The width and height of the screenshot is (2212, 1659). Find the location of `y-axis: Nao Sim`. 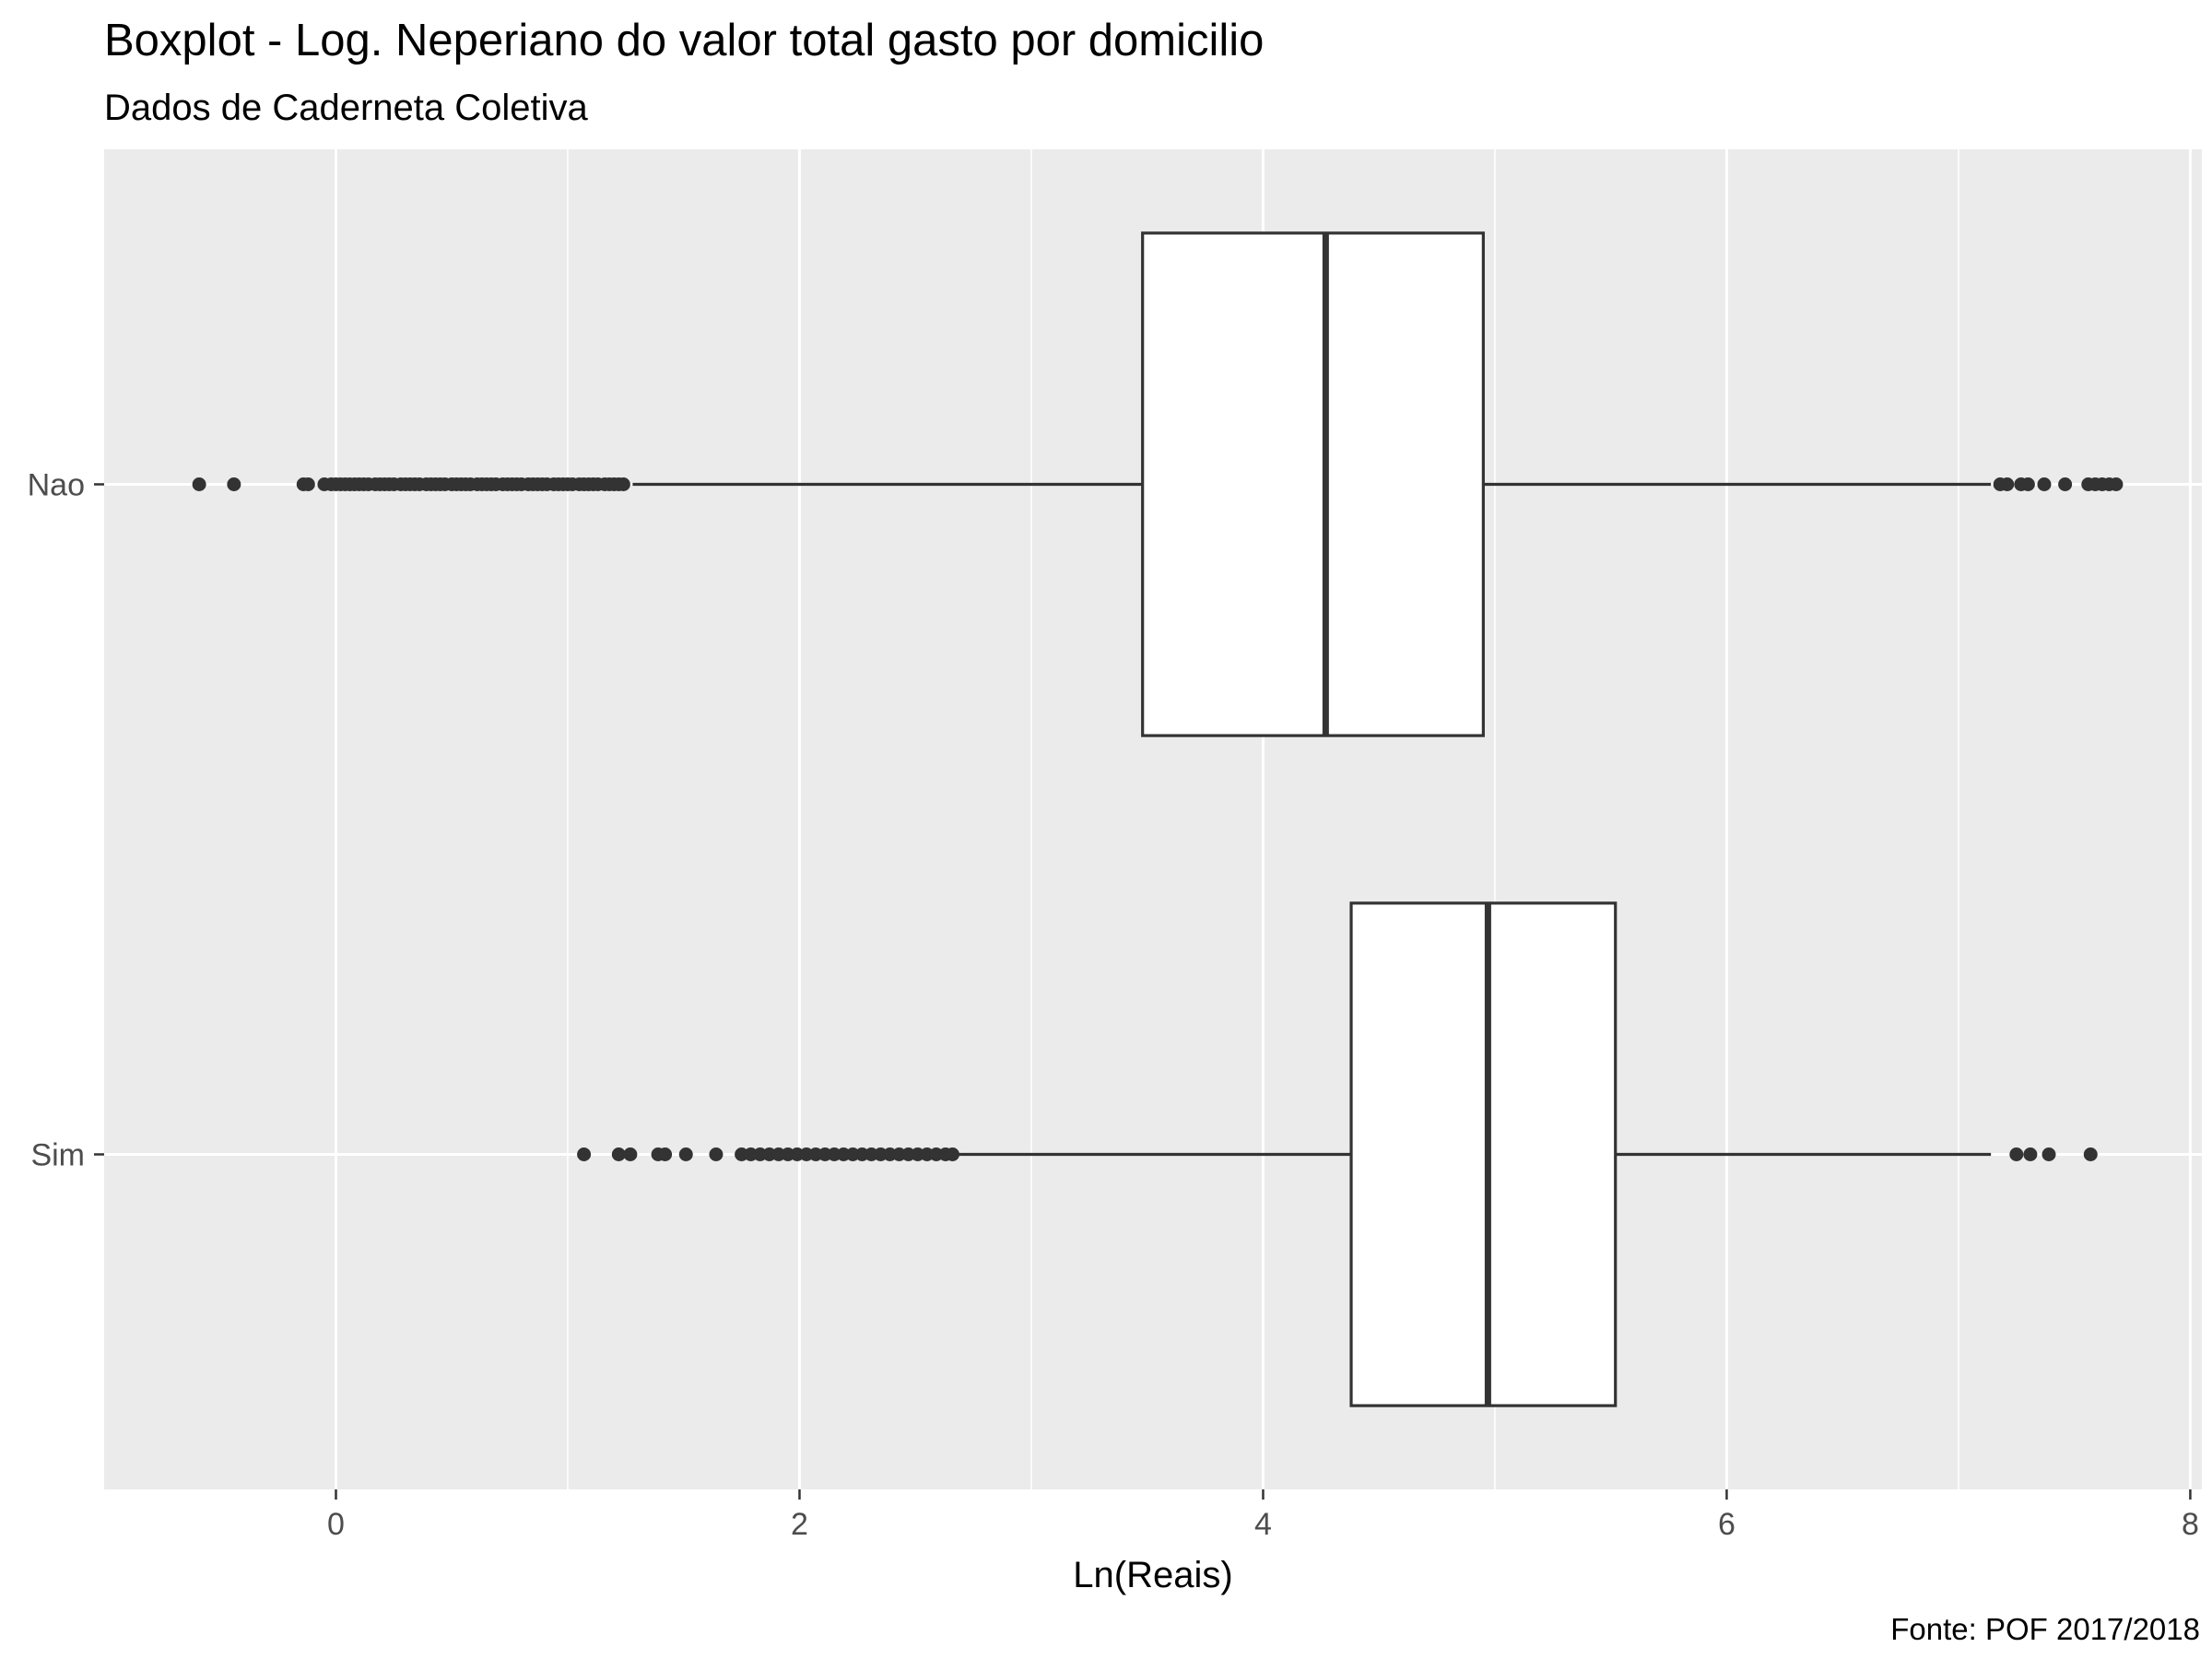

y-axis: Nao Sim is located at coordinates (66, 820).